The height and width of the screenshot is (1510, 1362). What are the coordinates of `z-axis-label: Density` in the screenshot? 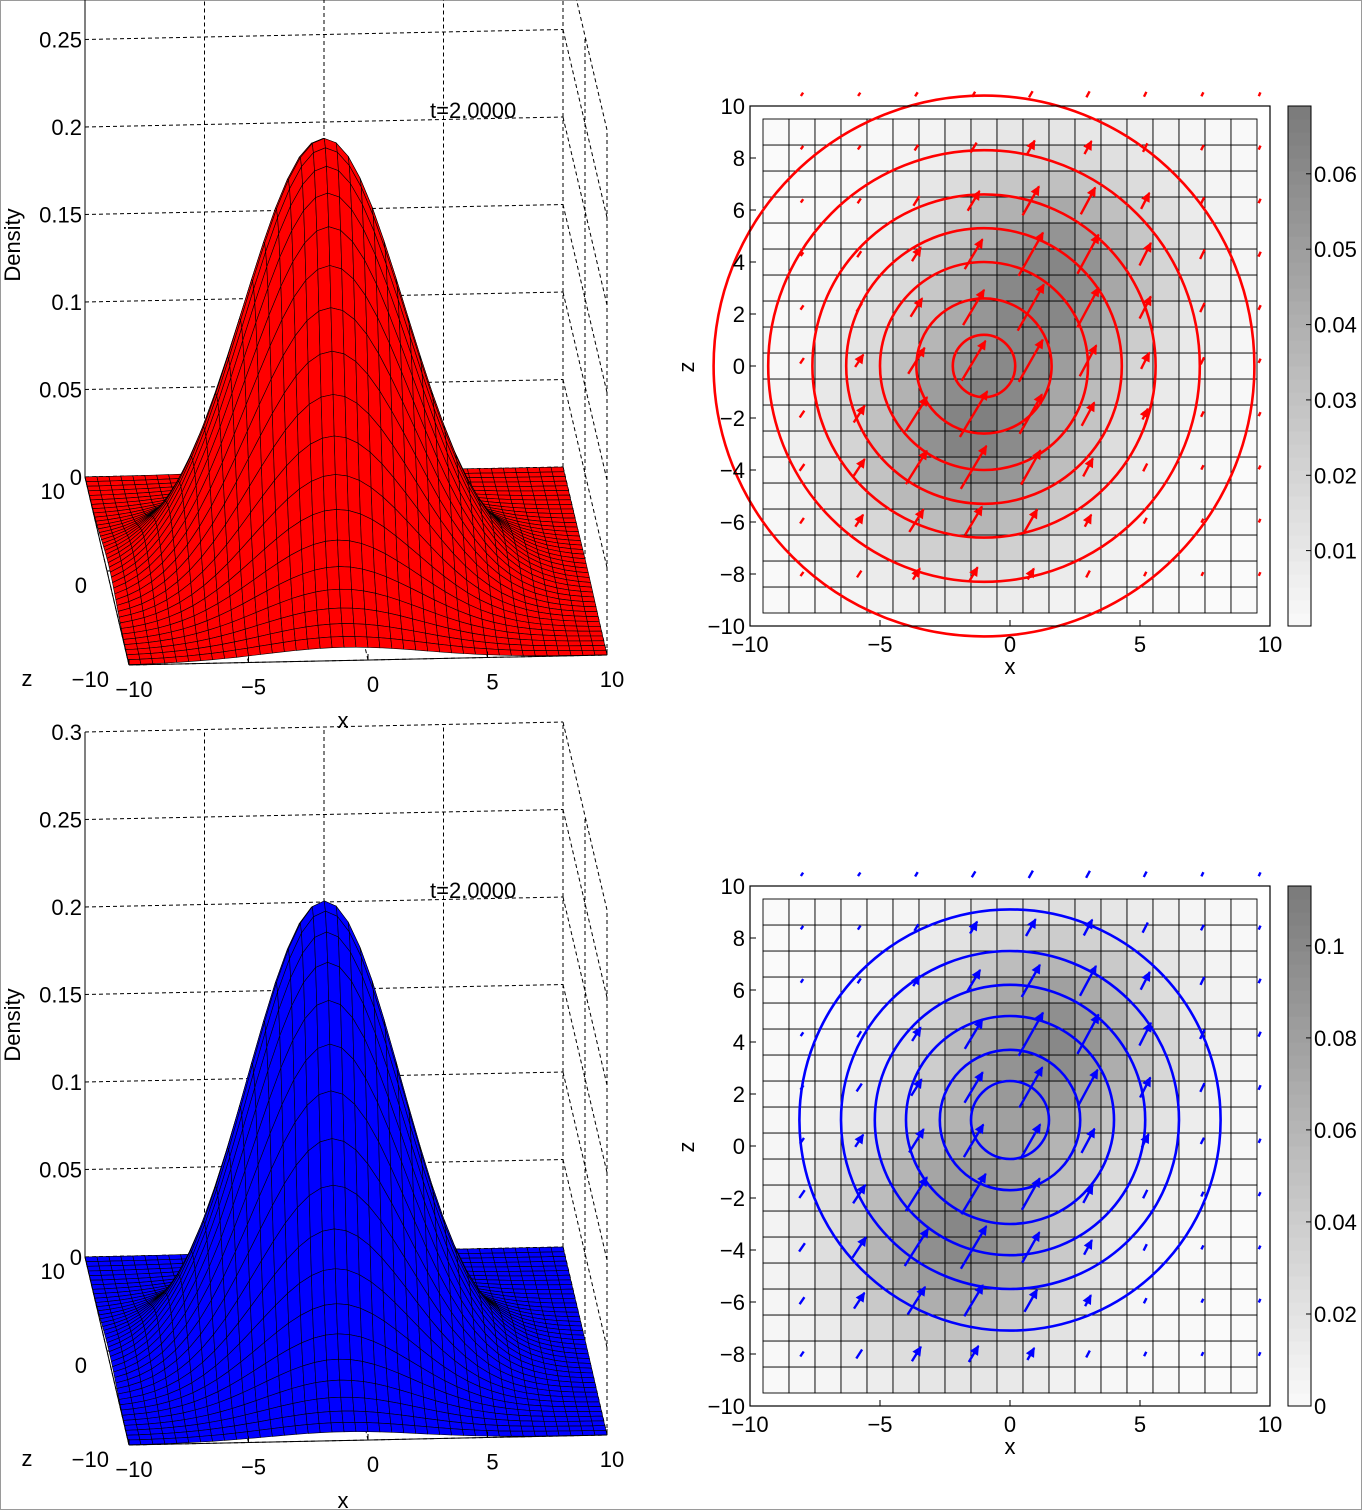 It's located at (12, 244).